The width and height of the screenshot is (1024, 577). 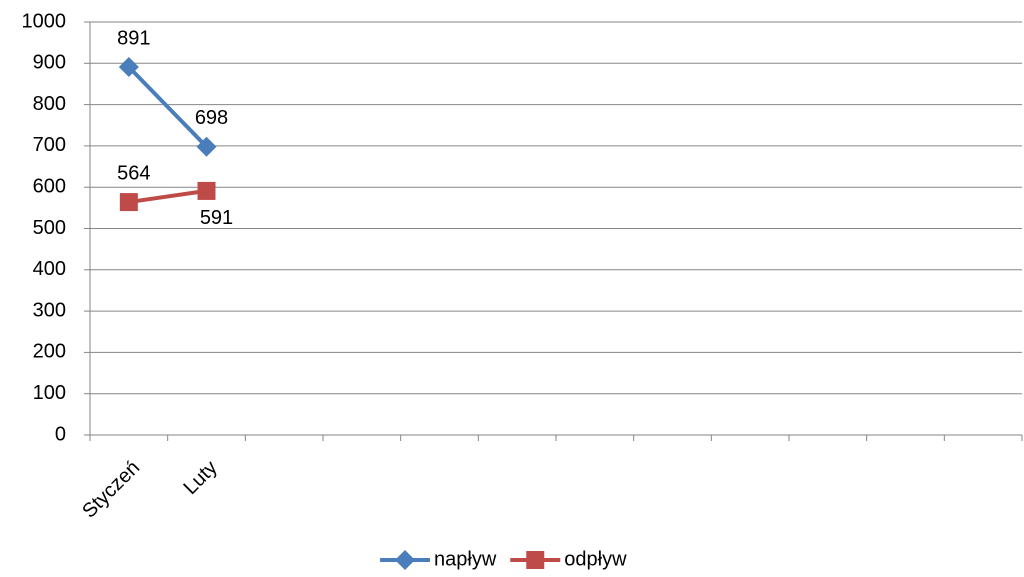 I want to click on y-tick-label: 300, so click(x=49, y=310).